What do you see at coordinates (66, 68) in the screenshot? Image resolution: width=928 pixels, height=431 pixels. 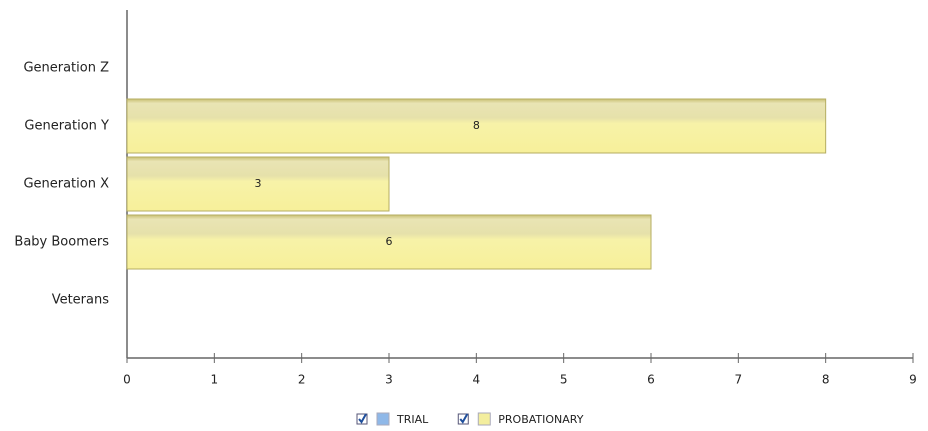 I see `y-tick-label: Generation Z` at bounding box center [66, 68].